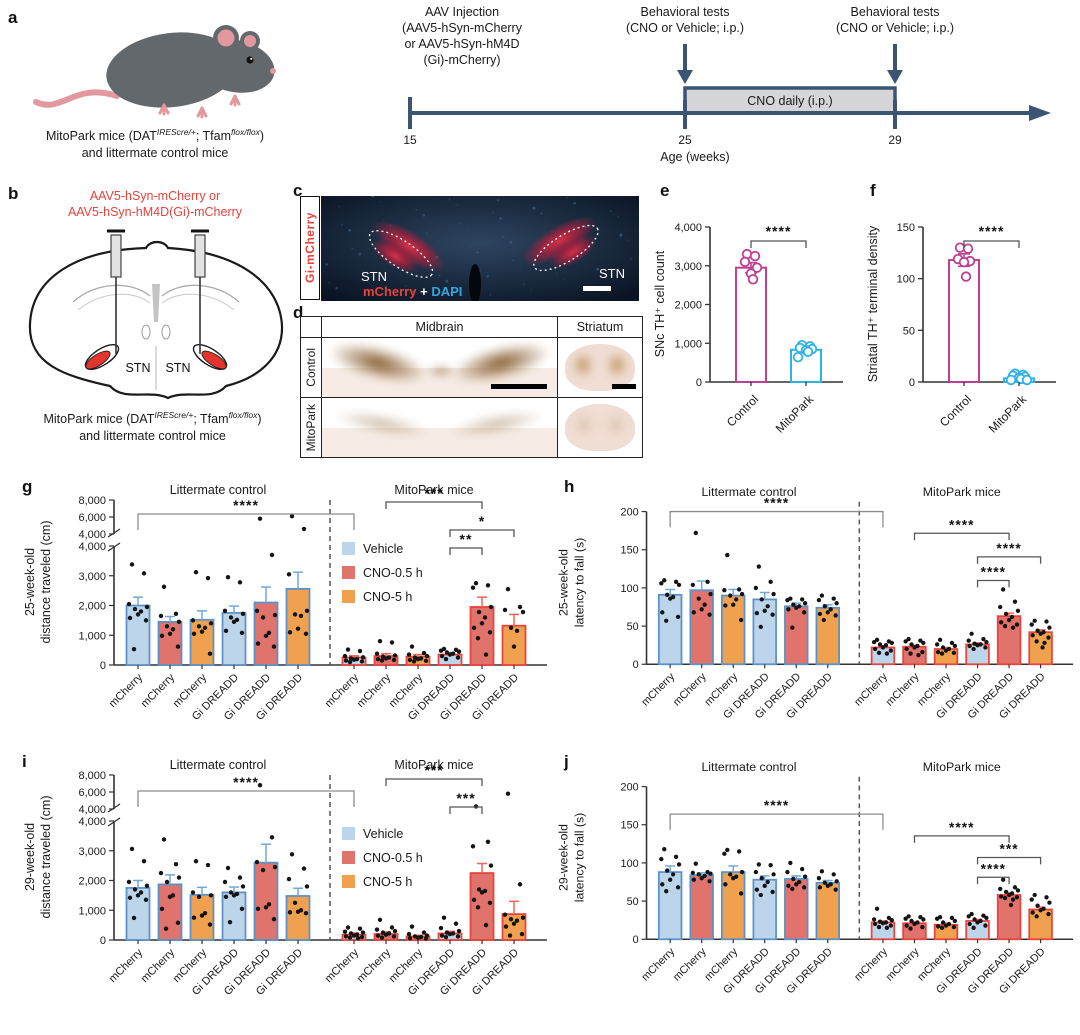 The width and height of the screenshot is (1080, 1035). Describe the element at coordinates (401, 254) in the screenshot. I see `stn-outline-left` at that location.